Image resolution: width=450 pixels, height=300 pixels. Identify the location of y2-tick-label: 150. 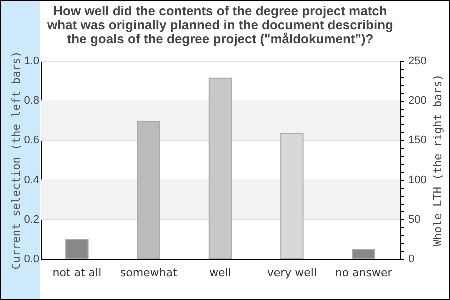
(417, 140).